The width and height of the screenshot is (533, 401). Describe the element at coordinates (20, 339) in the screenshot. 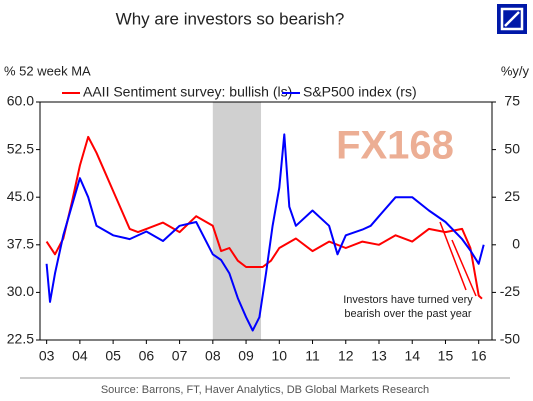

I see `y-tick-label: 22.5` at that location.